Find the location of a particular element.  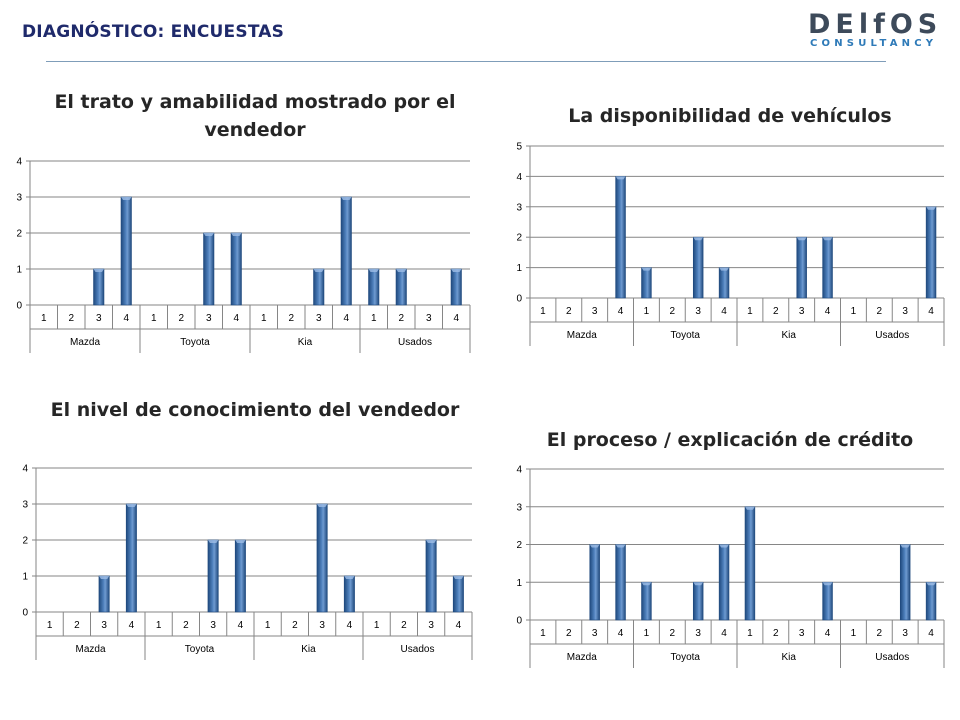

y-tick-label: 4 is located at coordinates (19, 162).